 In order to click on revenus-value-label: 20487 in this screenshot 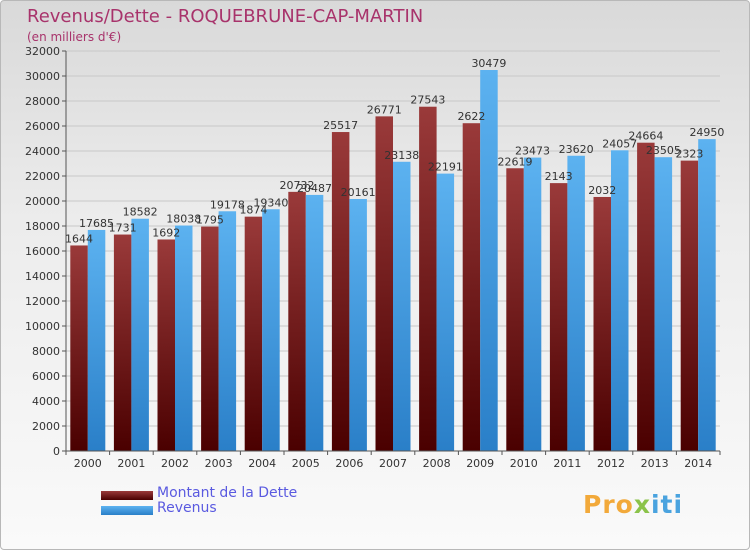, I will do `click(314, 188)`.